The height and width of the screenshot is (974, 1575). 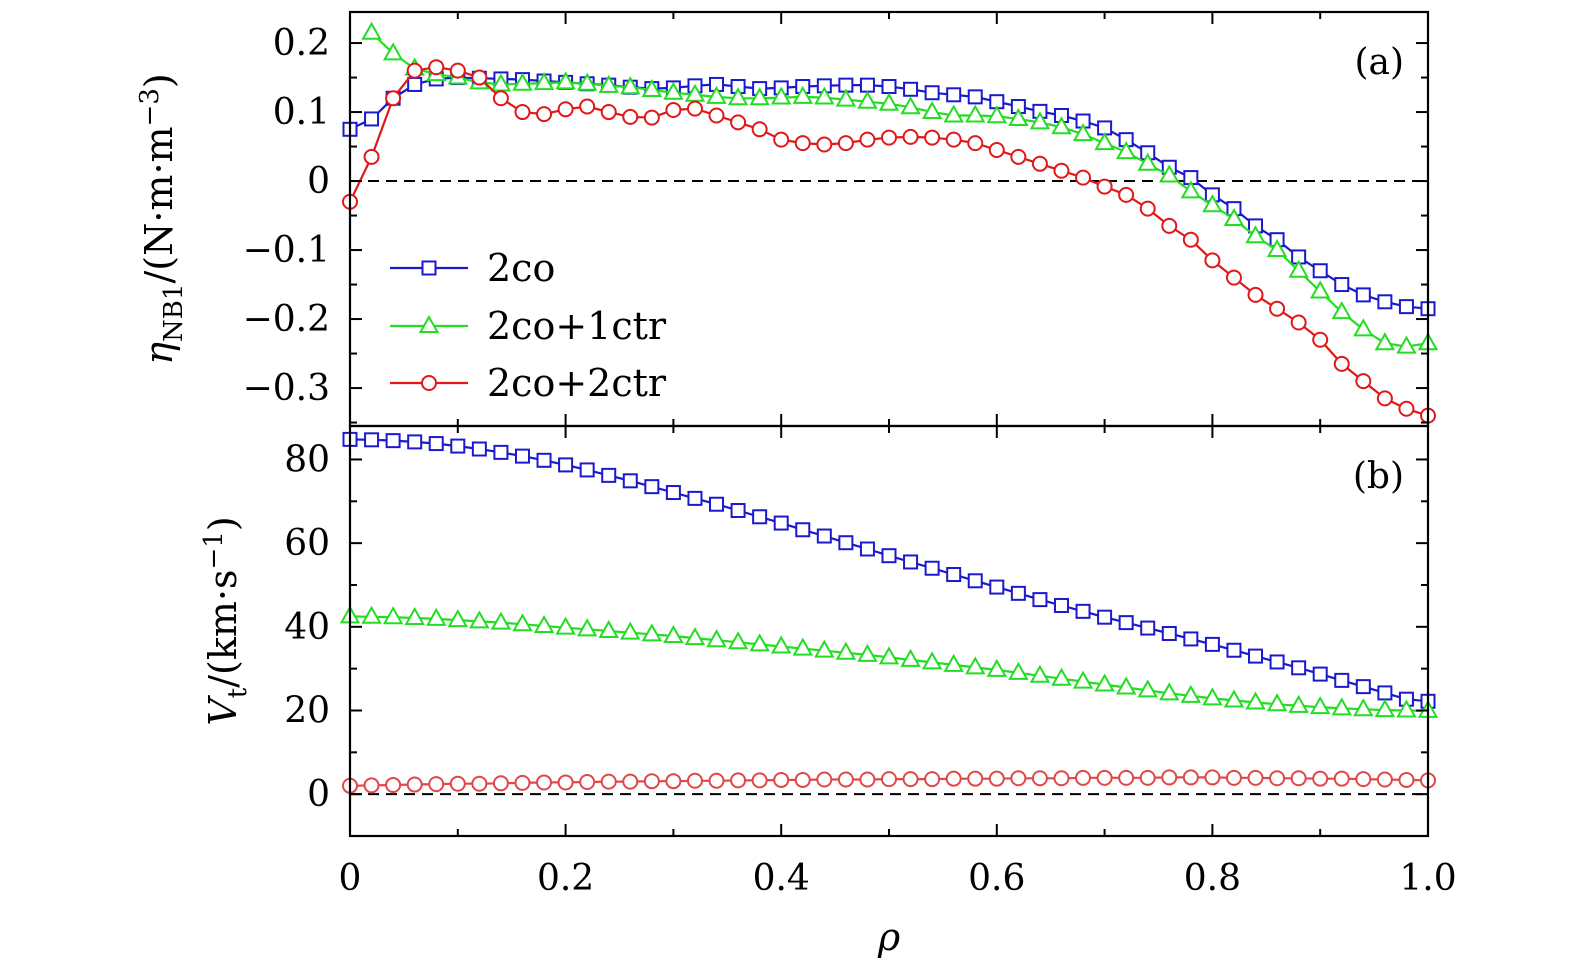 I want to click on y-tick-label: −0.1, so click(x=286, y=250).